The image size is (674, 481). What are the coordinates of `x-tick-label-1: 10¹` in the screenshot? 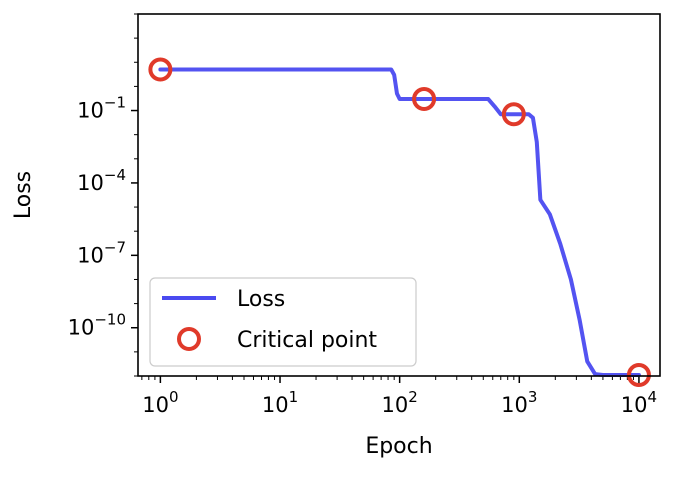 It's located at (280, 402).